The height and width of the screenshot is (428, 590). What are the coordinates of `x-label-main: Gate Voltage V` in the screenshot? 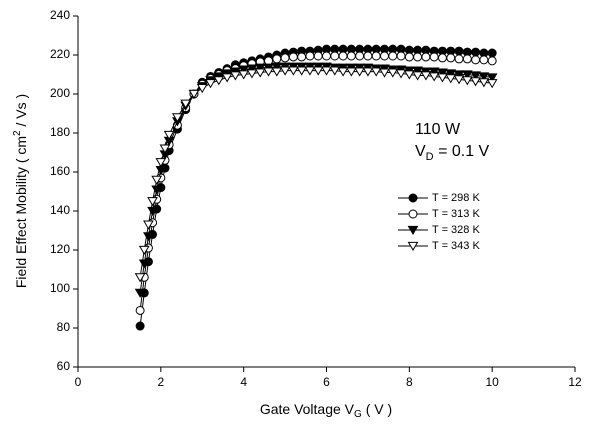 It's located at (307, 409).